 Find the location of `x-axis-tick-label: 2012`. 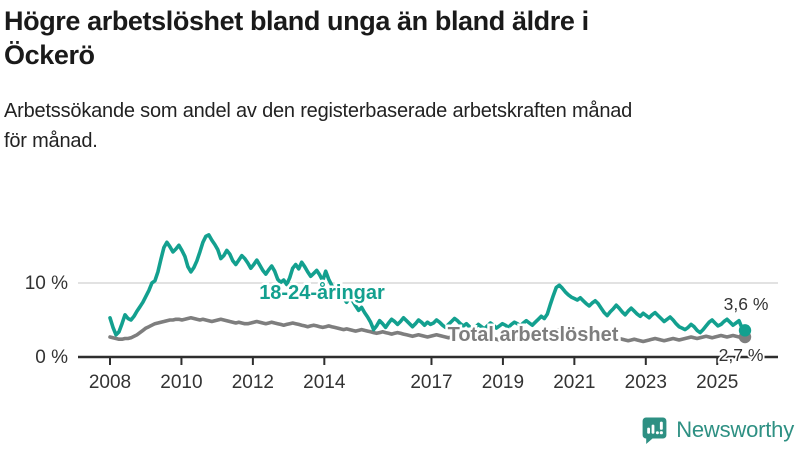

x-axis-tick-label: 2012 is located at coordinates (253, 382).